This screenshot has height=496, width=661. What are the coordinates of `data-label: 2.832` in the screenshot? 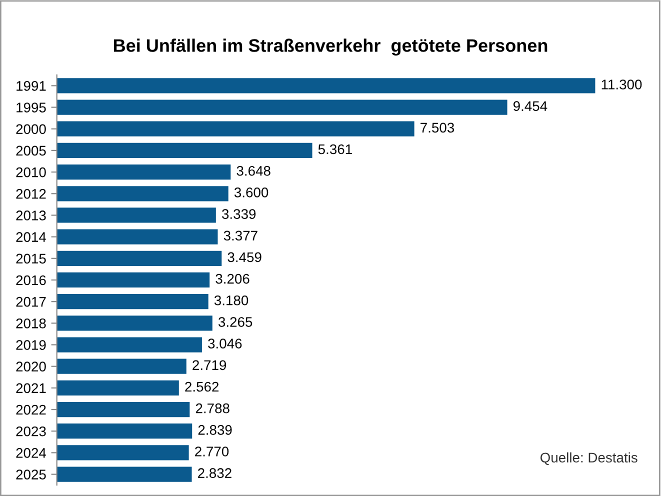 It's located at (215, 473).